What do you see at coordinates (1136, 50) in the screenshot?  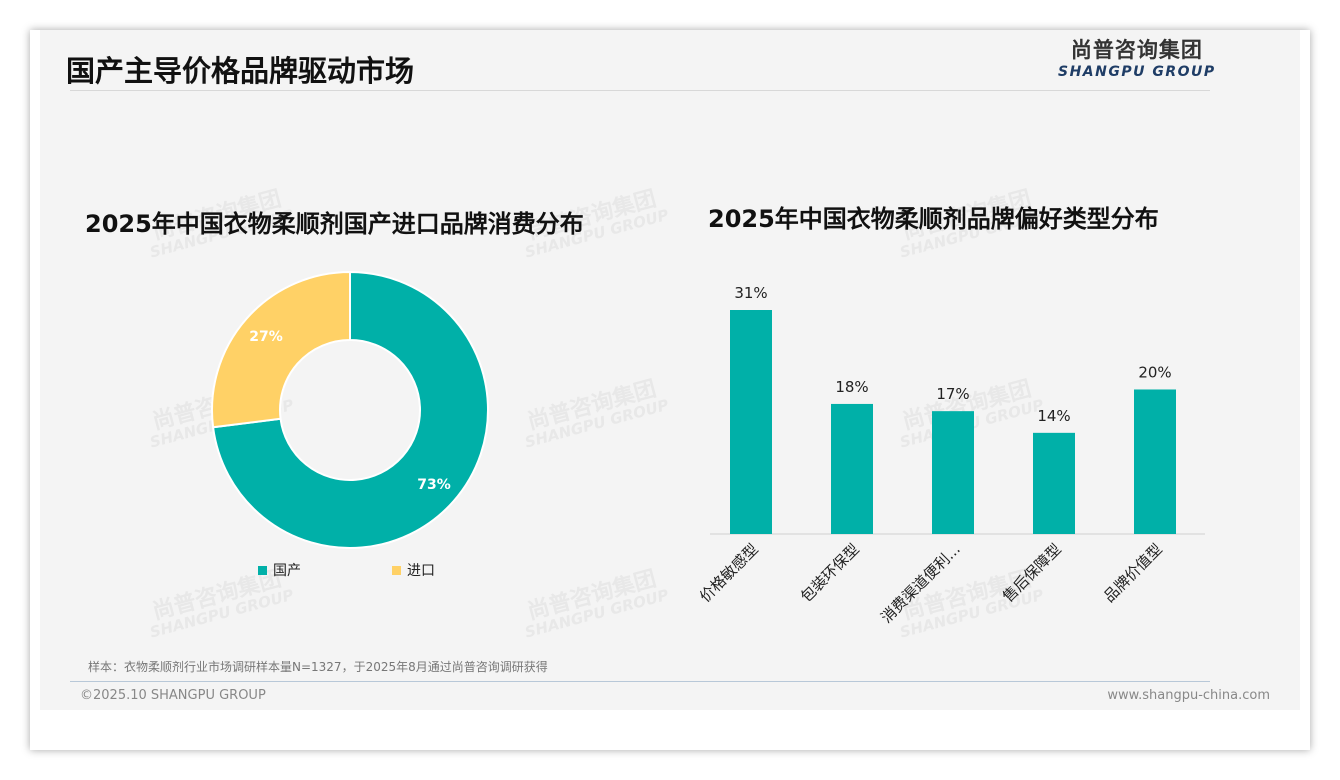 I see `logo-cn: 尚普咨询集团` at bounding box center [1136, 50].